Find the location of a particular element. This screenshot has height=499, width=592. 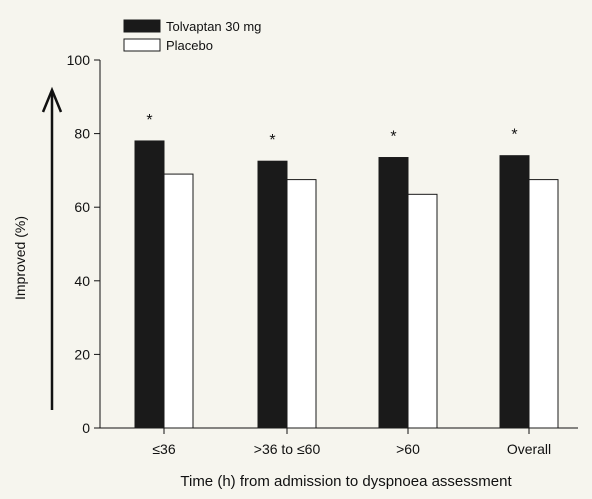

x-tick-label: >36 to ≤60 is located at coordinates (287, 449).